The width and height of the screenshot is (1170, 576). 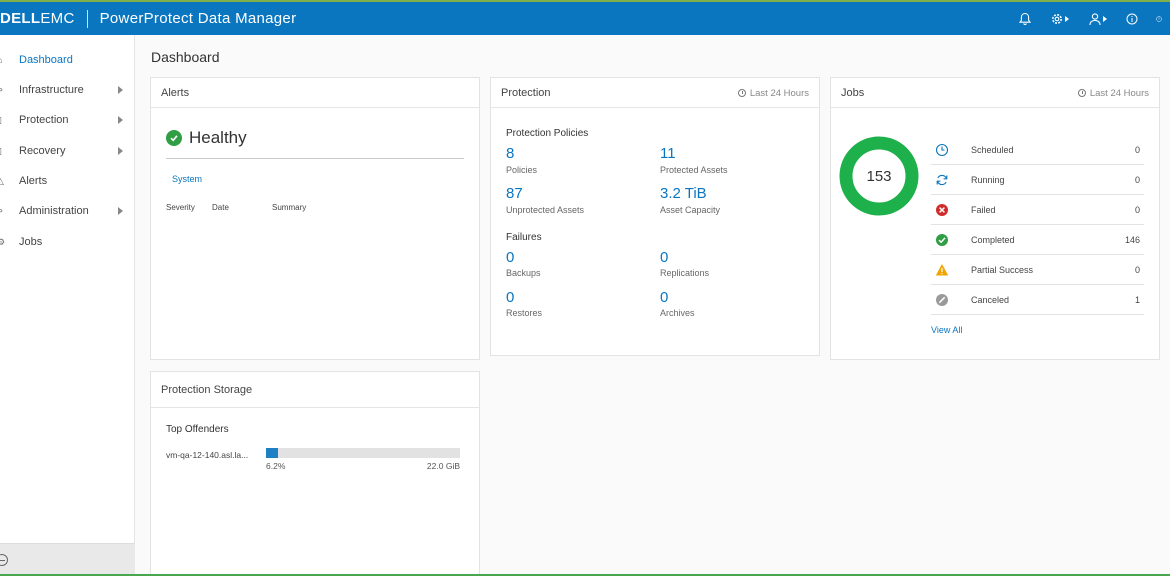 I want to click on unprotected-assets-label: Unprotected Assets, so click(x=545, y=210).